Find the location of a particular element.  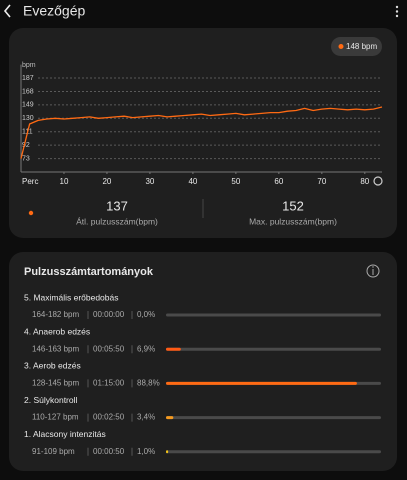

zone-time: 00:00:50 is located at coordinates (109, 451).